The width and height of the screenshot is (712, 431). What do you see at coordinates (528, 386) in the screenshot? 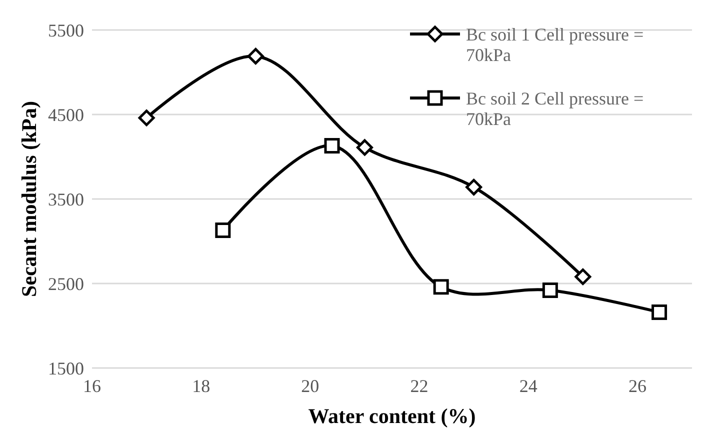
I see `x-tick-label: 24` at bounding box center [528, 386].